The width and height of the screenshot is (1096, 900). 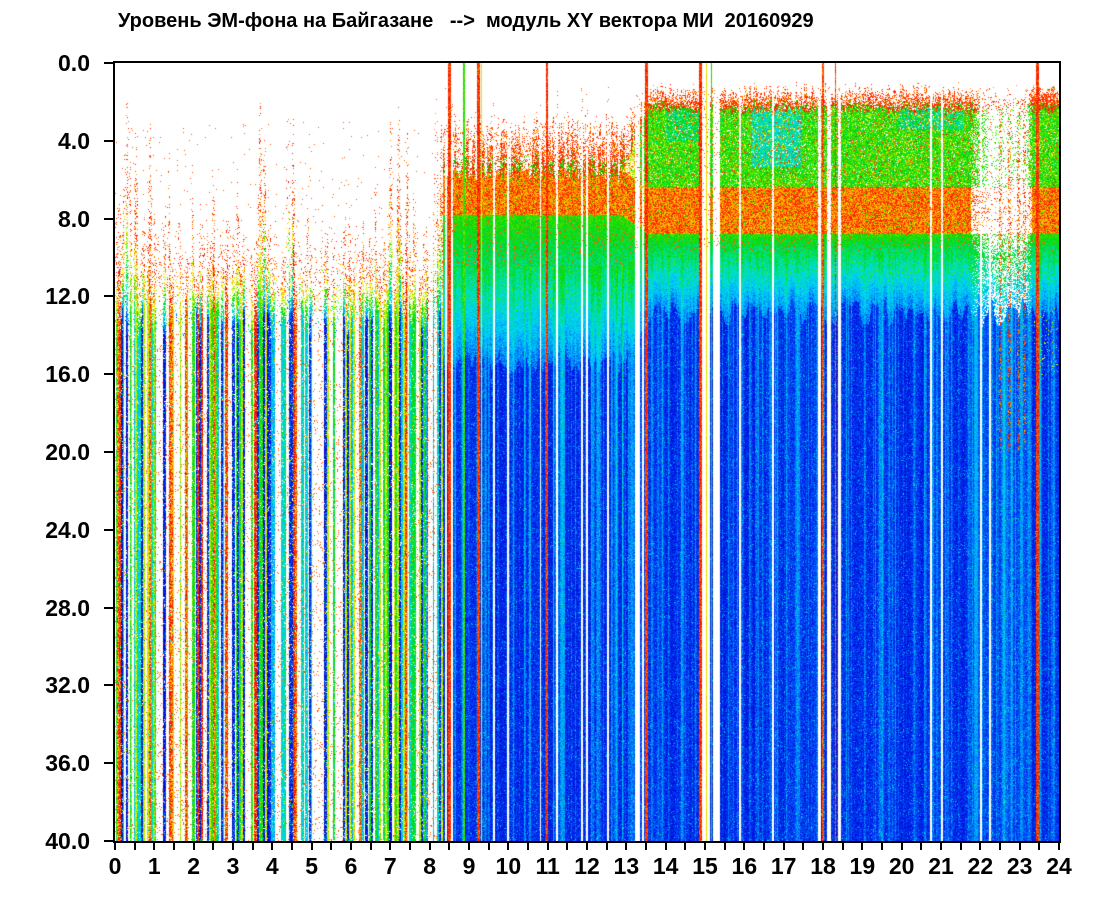 What do you see at coordinates (783, 866) in the screenshot?
I see `x-axis-tick-label: 17` at bounding box center [783, 866].